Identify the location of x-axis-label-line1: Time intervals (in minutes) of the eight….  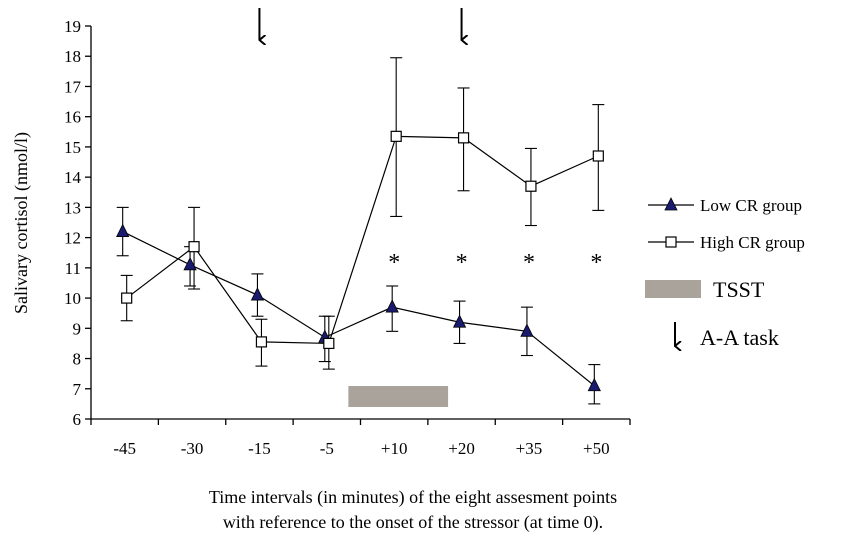
(413, 497).